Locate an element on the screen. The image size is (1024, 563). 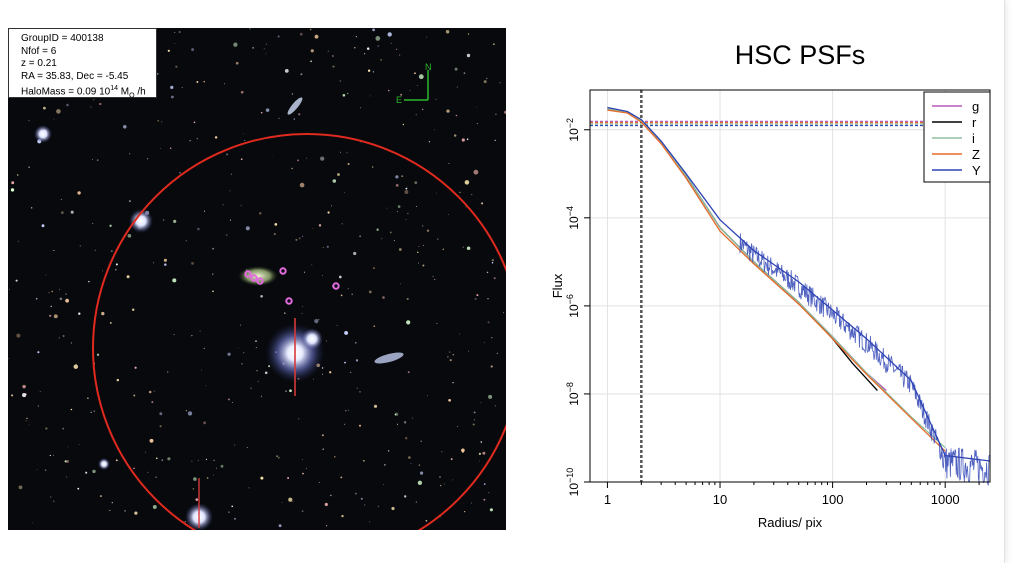
x-tick-label: 1 is located at coordinates (607, 499).